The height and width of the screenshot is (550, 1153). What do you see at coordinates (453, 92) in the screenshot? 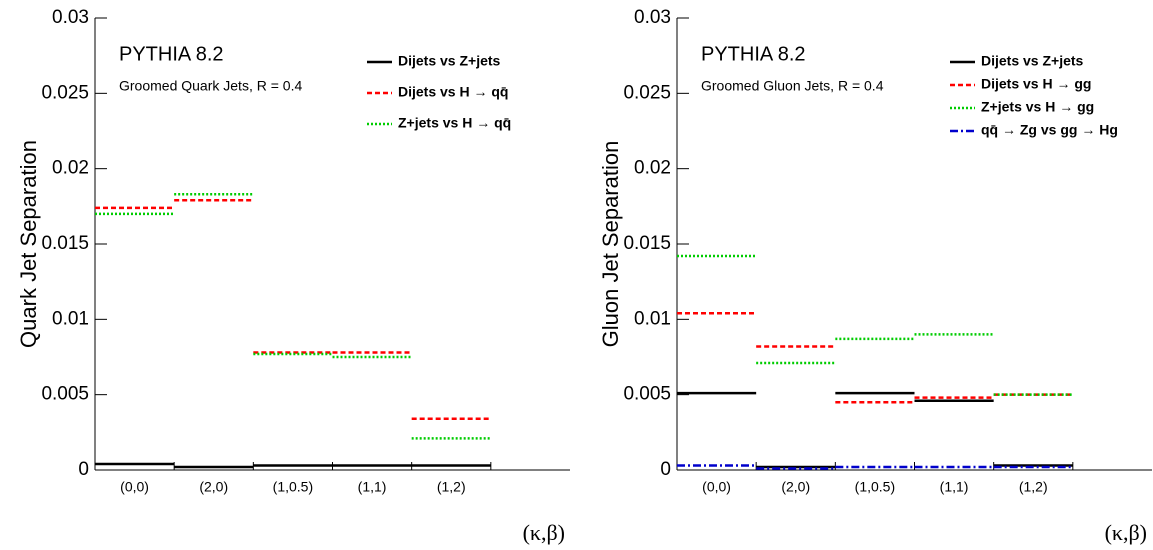
I see `legend-label: Dijets vs H → qq̄` at bounding box center [453, 92].